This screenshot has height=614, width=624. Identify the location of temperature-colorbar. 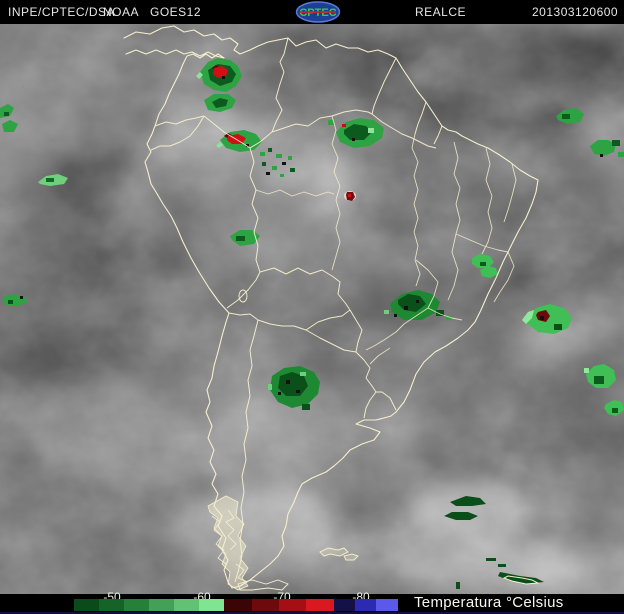
(236, 605).